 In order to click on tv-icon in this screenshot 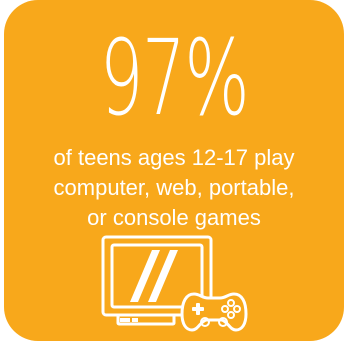, I will do `click(157, 280)`.